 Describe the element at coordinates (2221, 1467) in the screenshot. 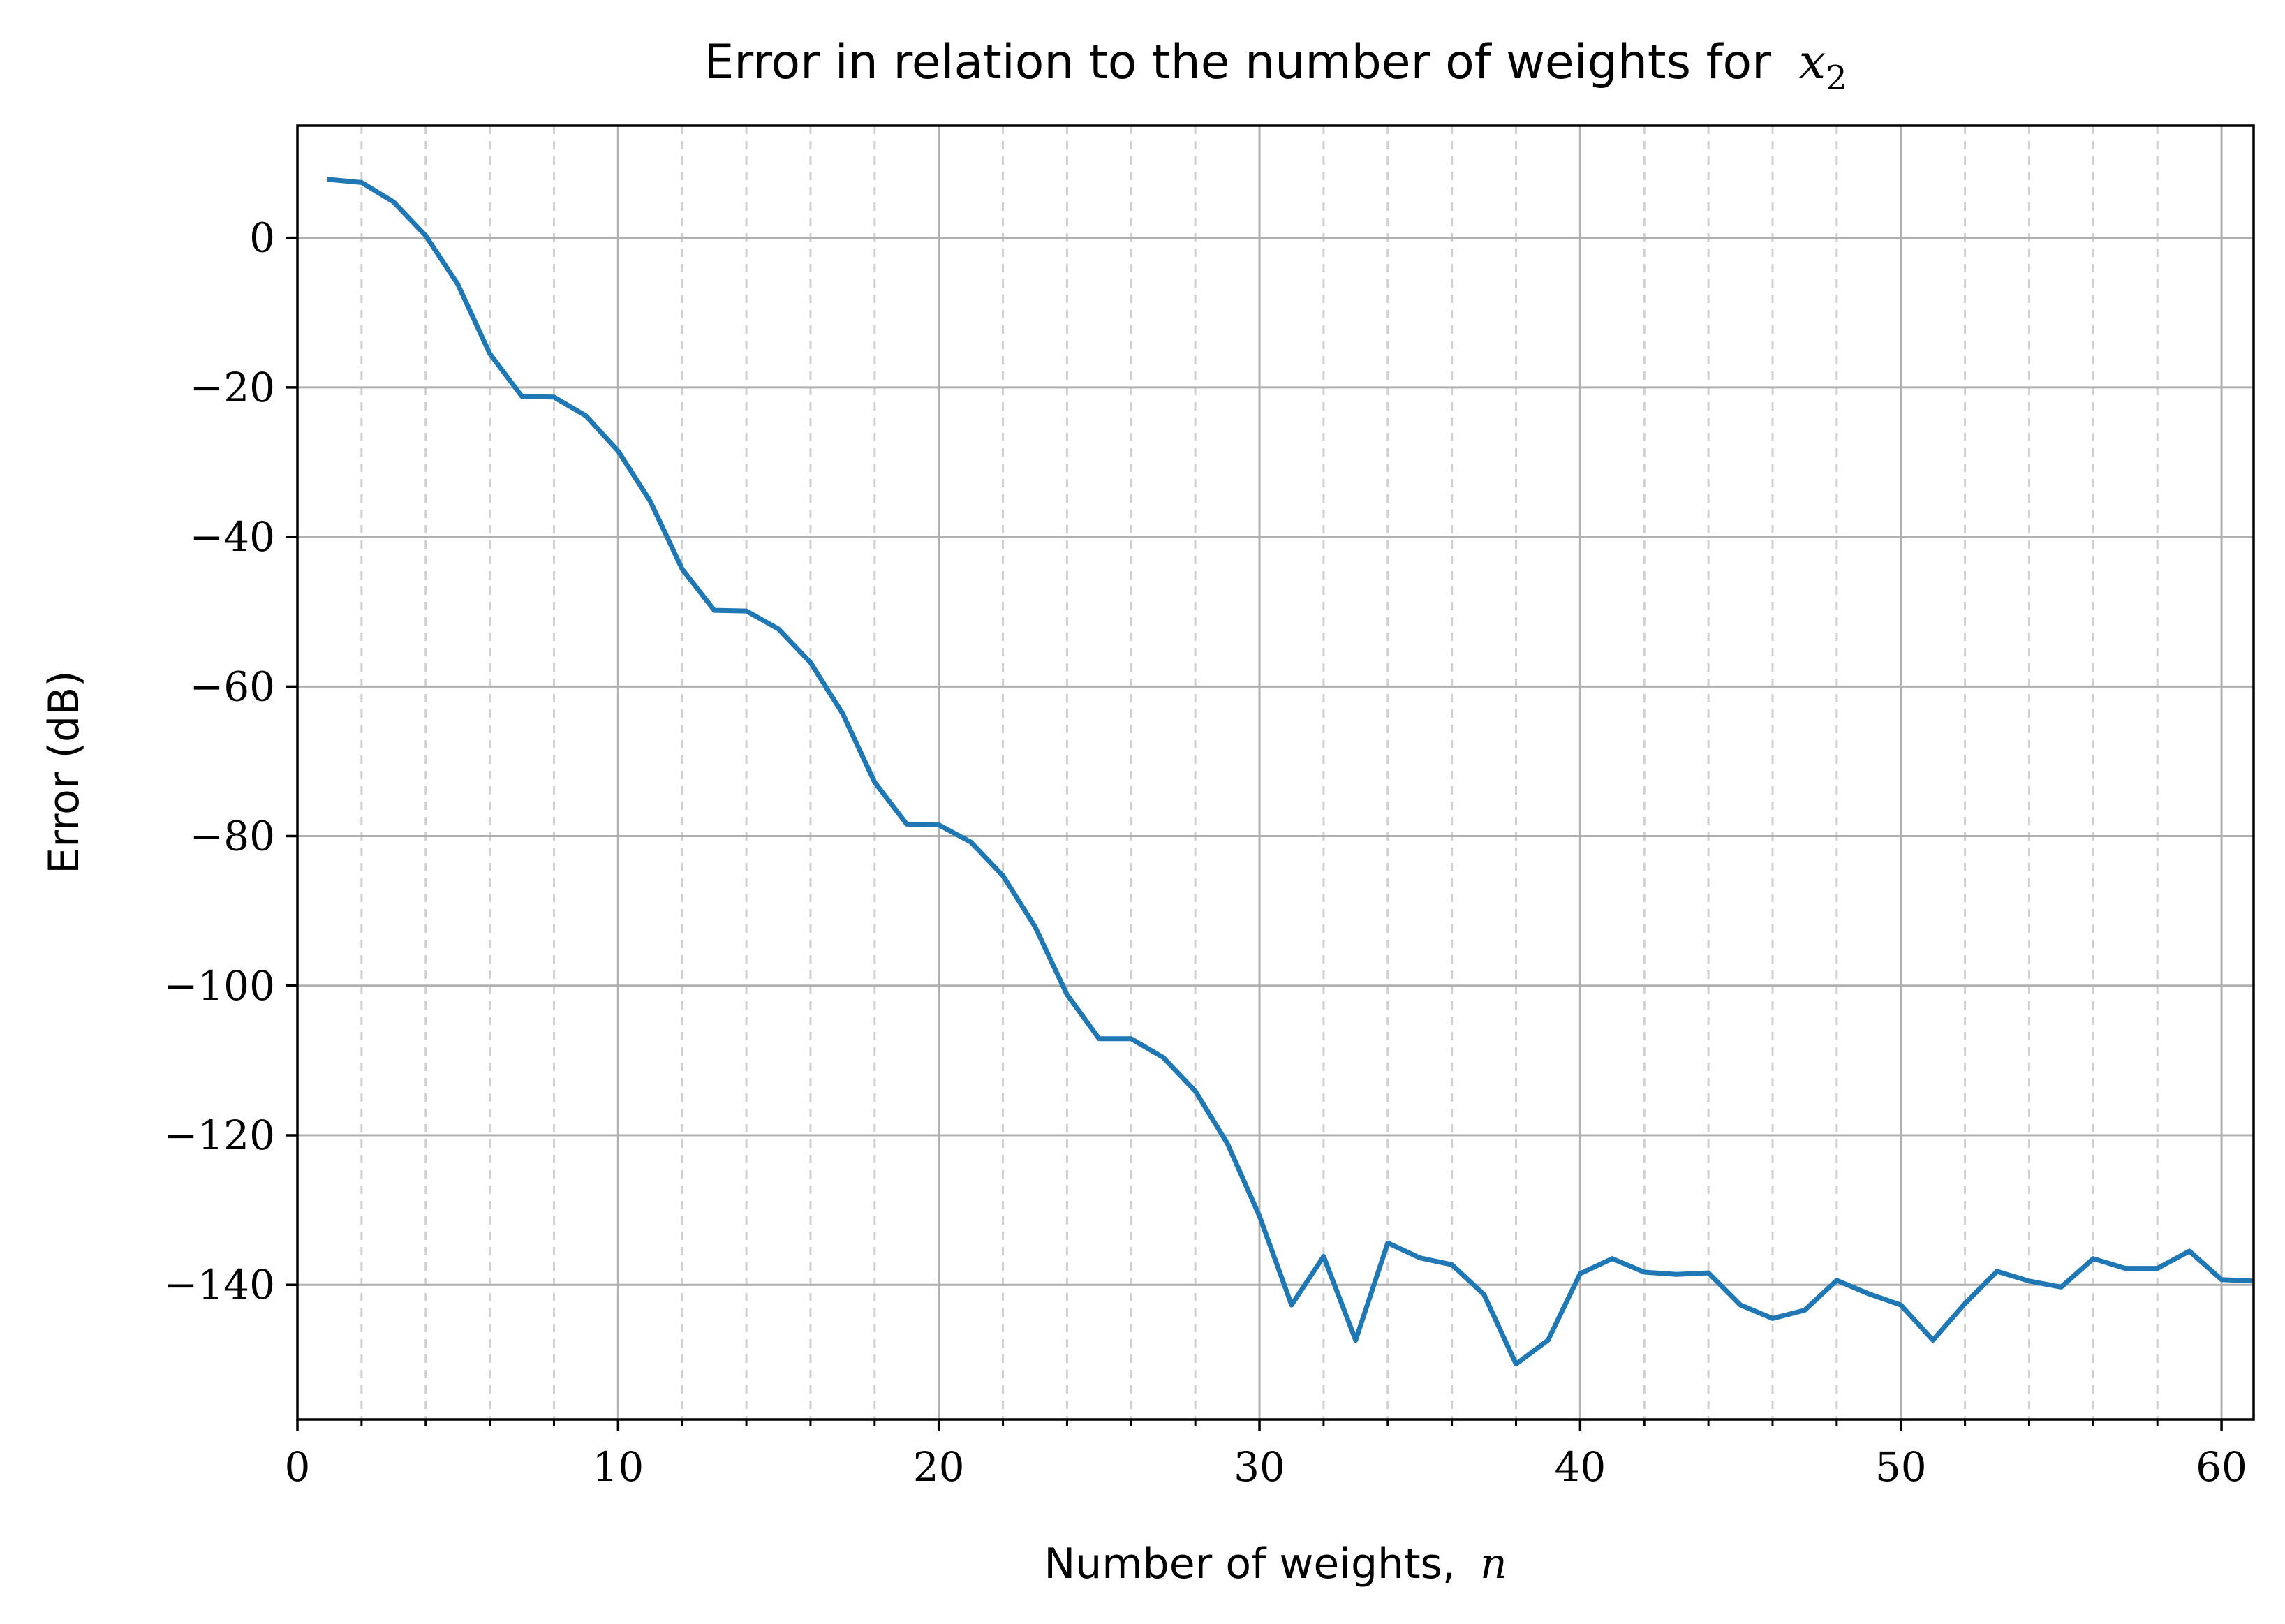

I see `x-tick-label: 60` at that location.